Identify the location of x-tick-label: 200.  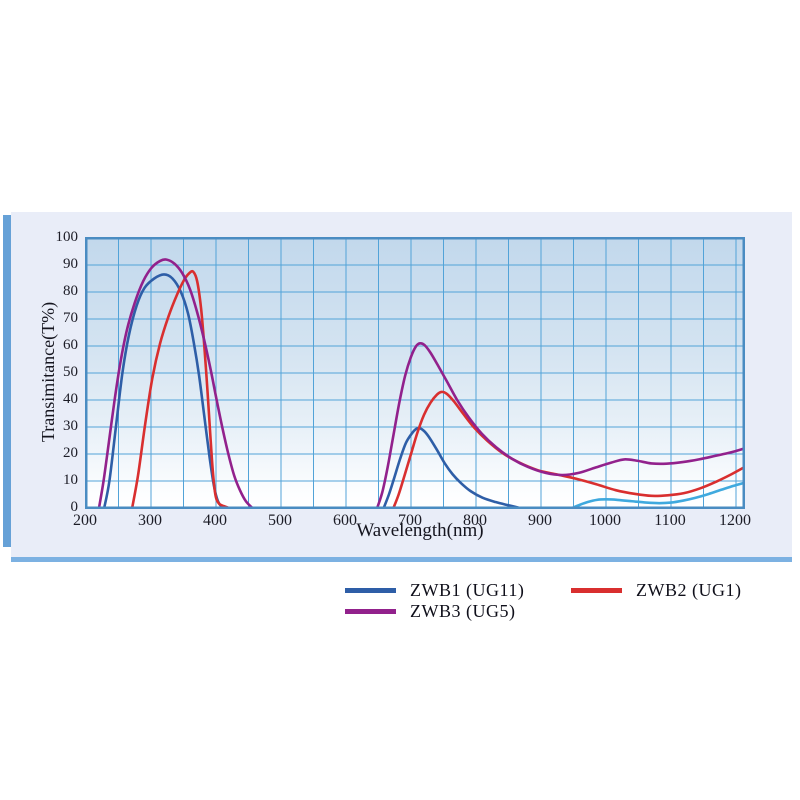
(85, 520).